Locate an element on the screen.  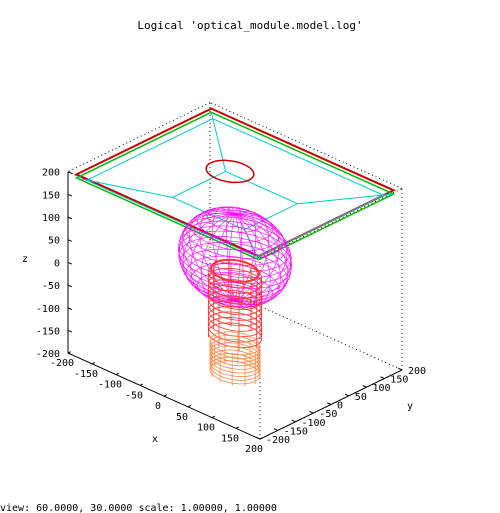
top-opening-ring is located at coordinates (230, 171).